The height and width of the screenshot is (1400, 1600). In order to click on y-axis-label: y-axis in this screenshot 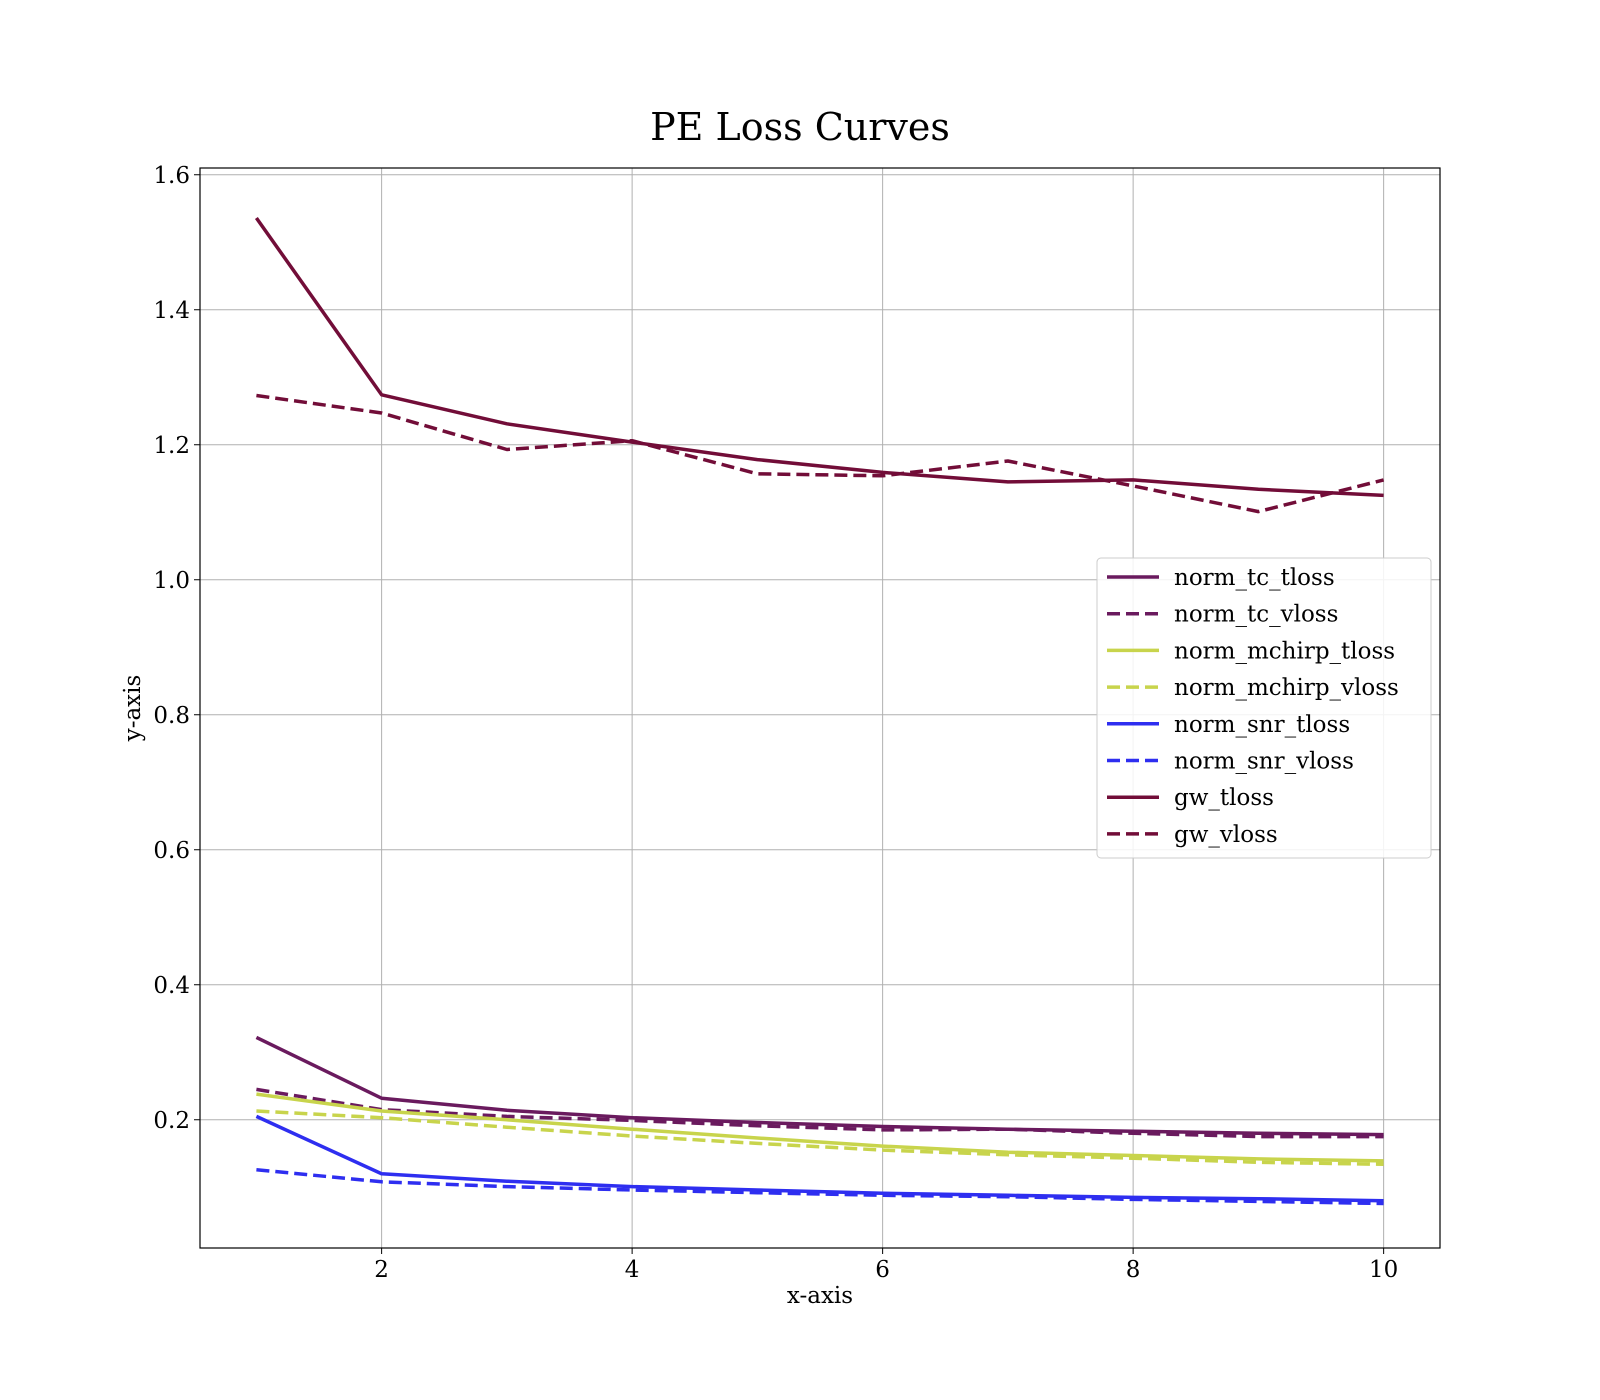, I will do `click(133, 709)`.